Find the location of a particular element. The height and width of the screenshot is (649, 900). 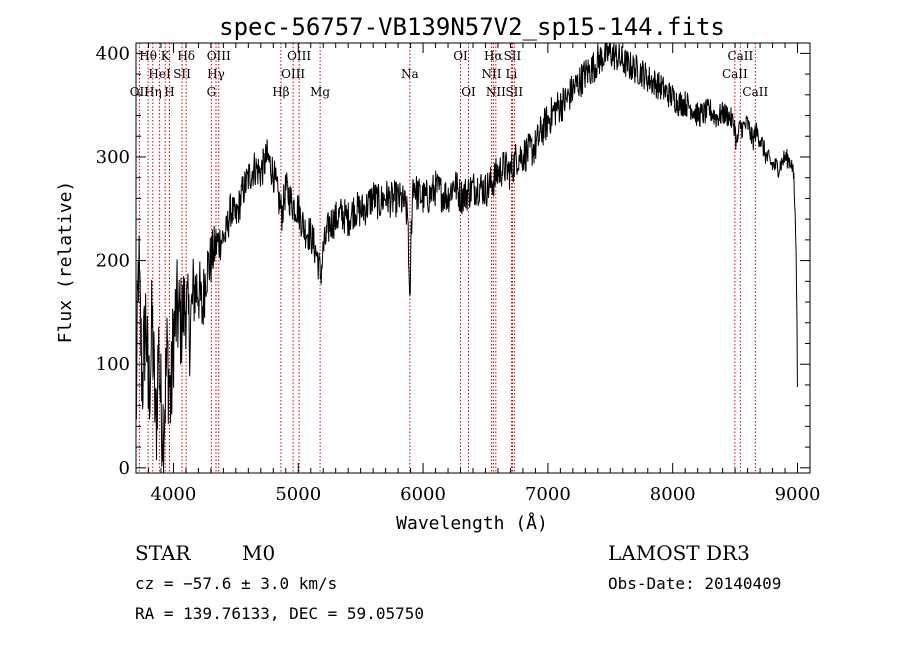

x-axis-label: Wavelength (Å) is located at coordinates (472, 523).